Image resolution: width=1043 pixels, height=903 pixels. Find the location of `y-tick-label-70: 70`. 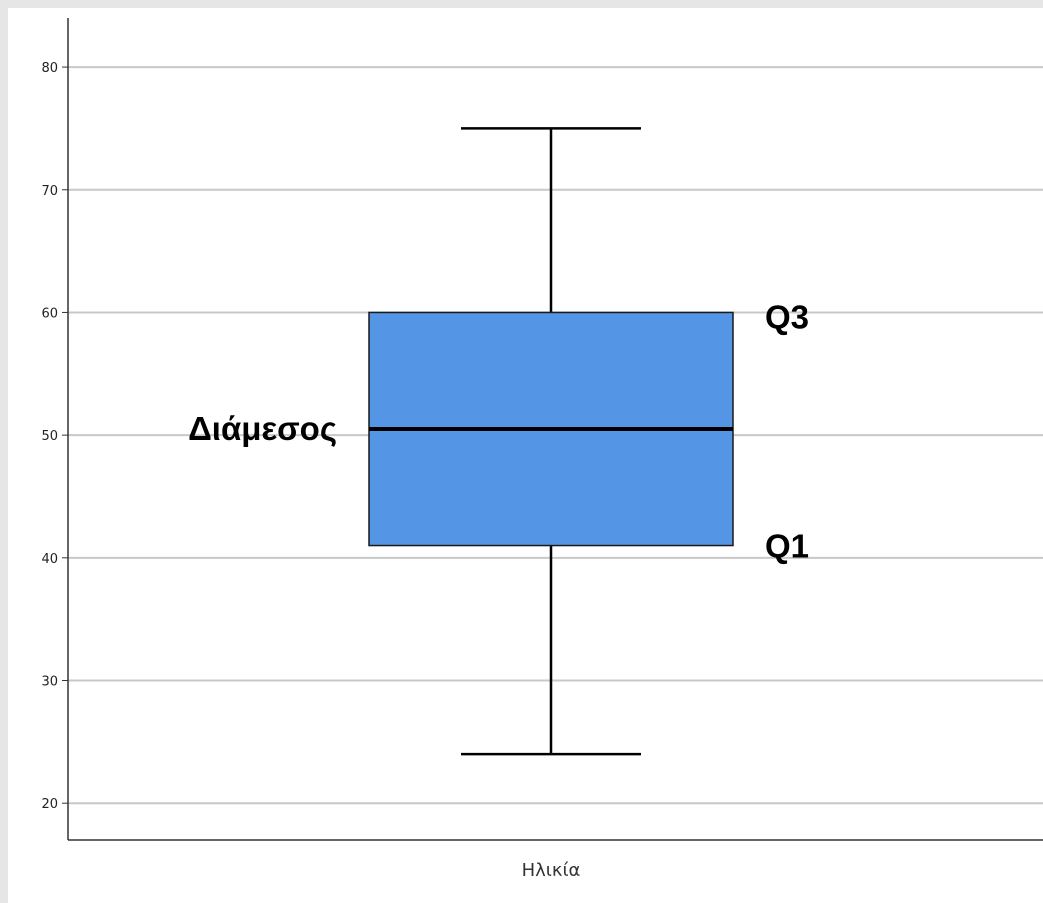

y-tick-label-70: 70 is located at coordinates (49, 191).